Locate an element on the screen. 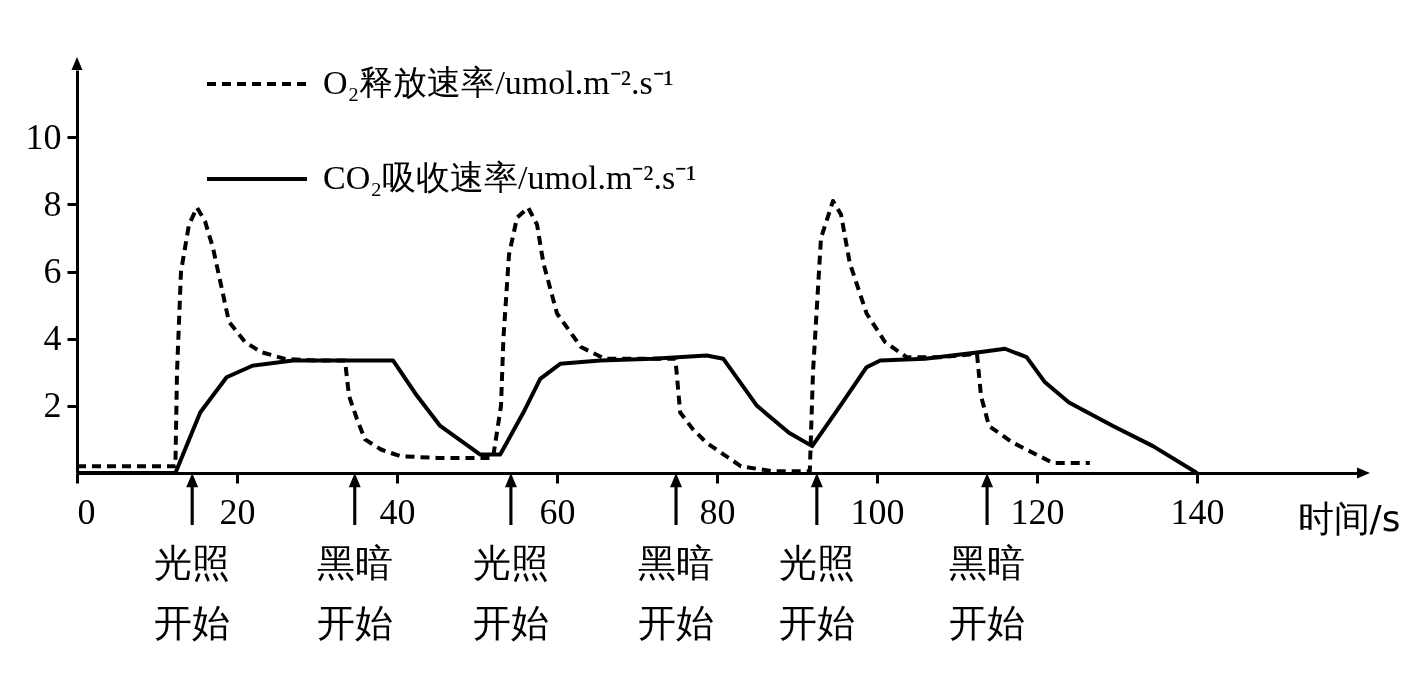 This screenshot has width=1409, height=678. x-tick-label: 140 is located at coordinates (1197, 511).